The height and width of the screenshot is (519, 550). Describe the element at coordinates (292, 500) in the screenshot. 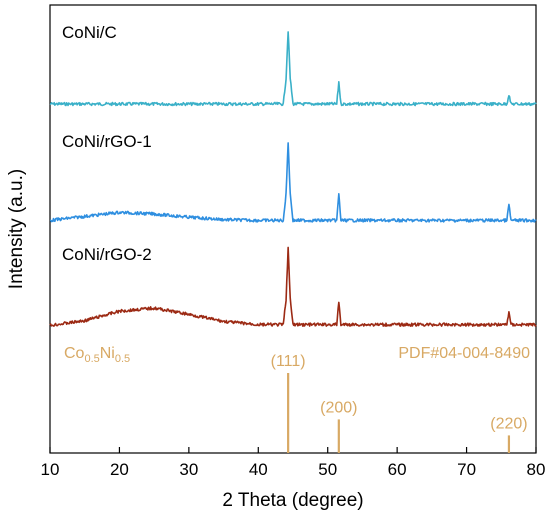

I see `x-axis-label: 2 Theta (degree)` at that location.